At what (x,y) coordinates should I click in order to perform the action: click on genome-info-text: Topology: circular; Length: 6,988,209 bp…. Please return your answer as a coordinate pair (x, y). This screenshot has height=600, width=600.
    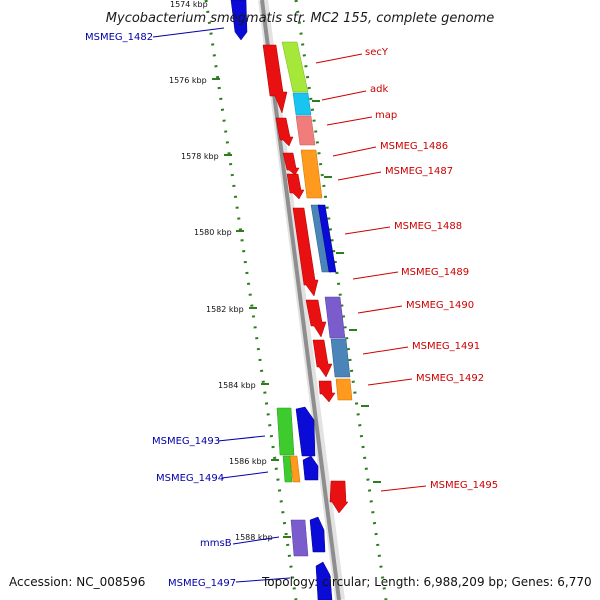
    Looking at the image, I should click on (426, 582).